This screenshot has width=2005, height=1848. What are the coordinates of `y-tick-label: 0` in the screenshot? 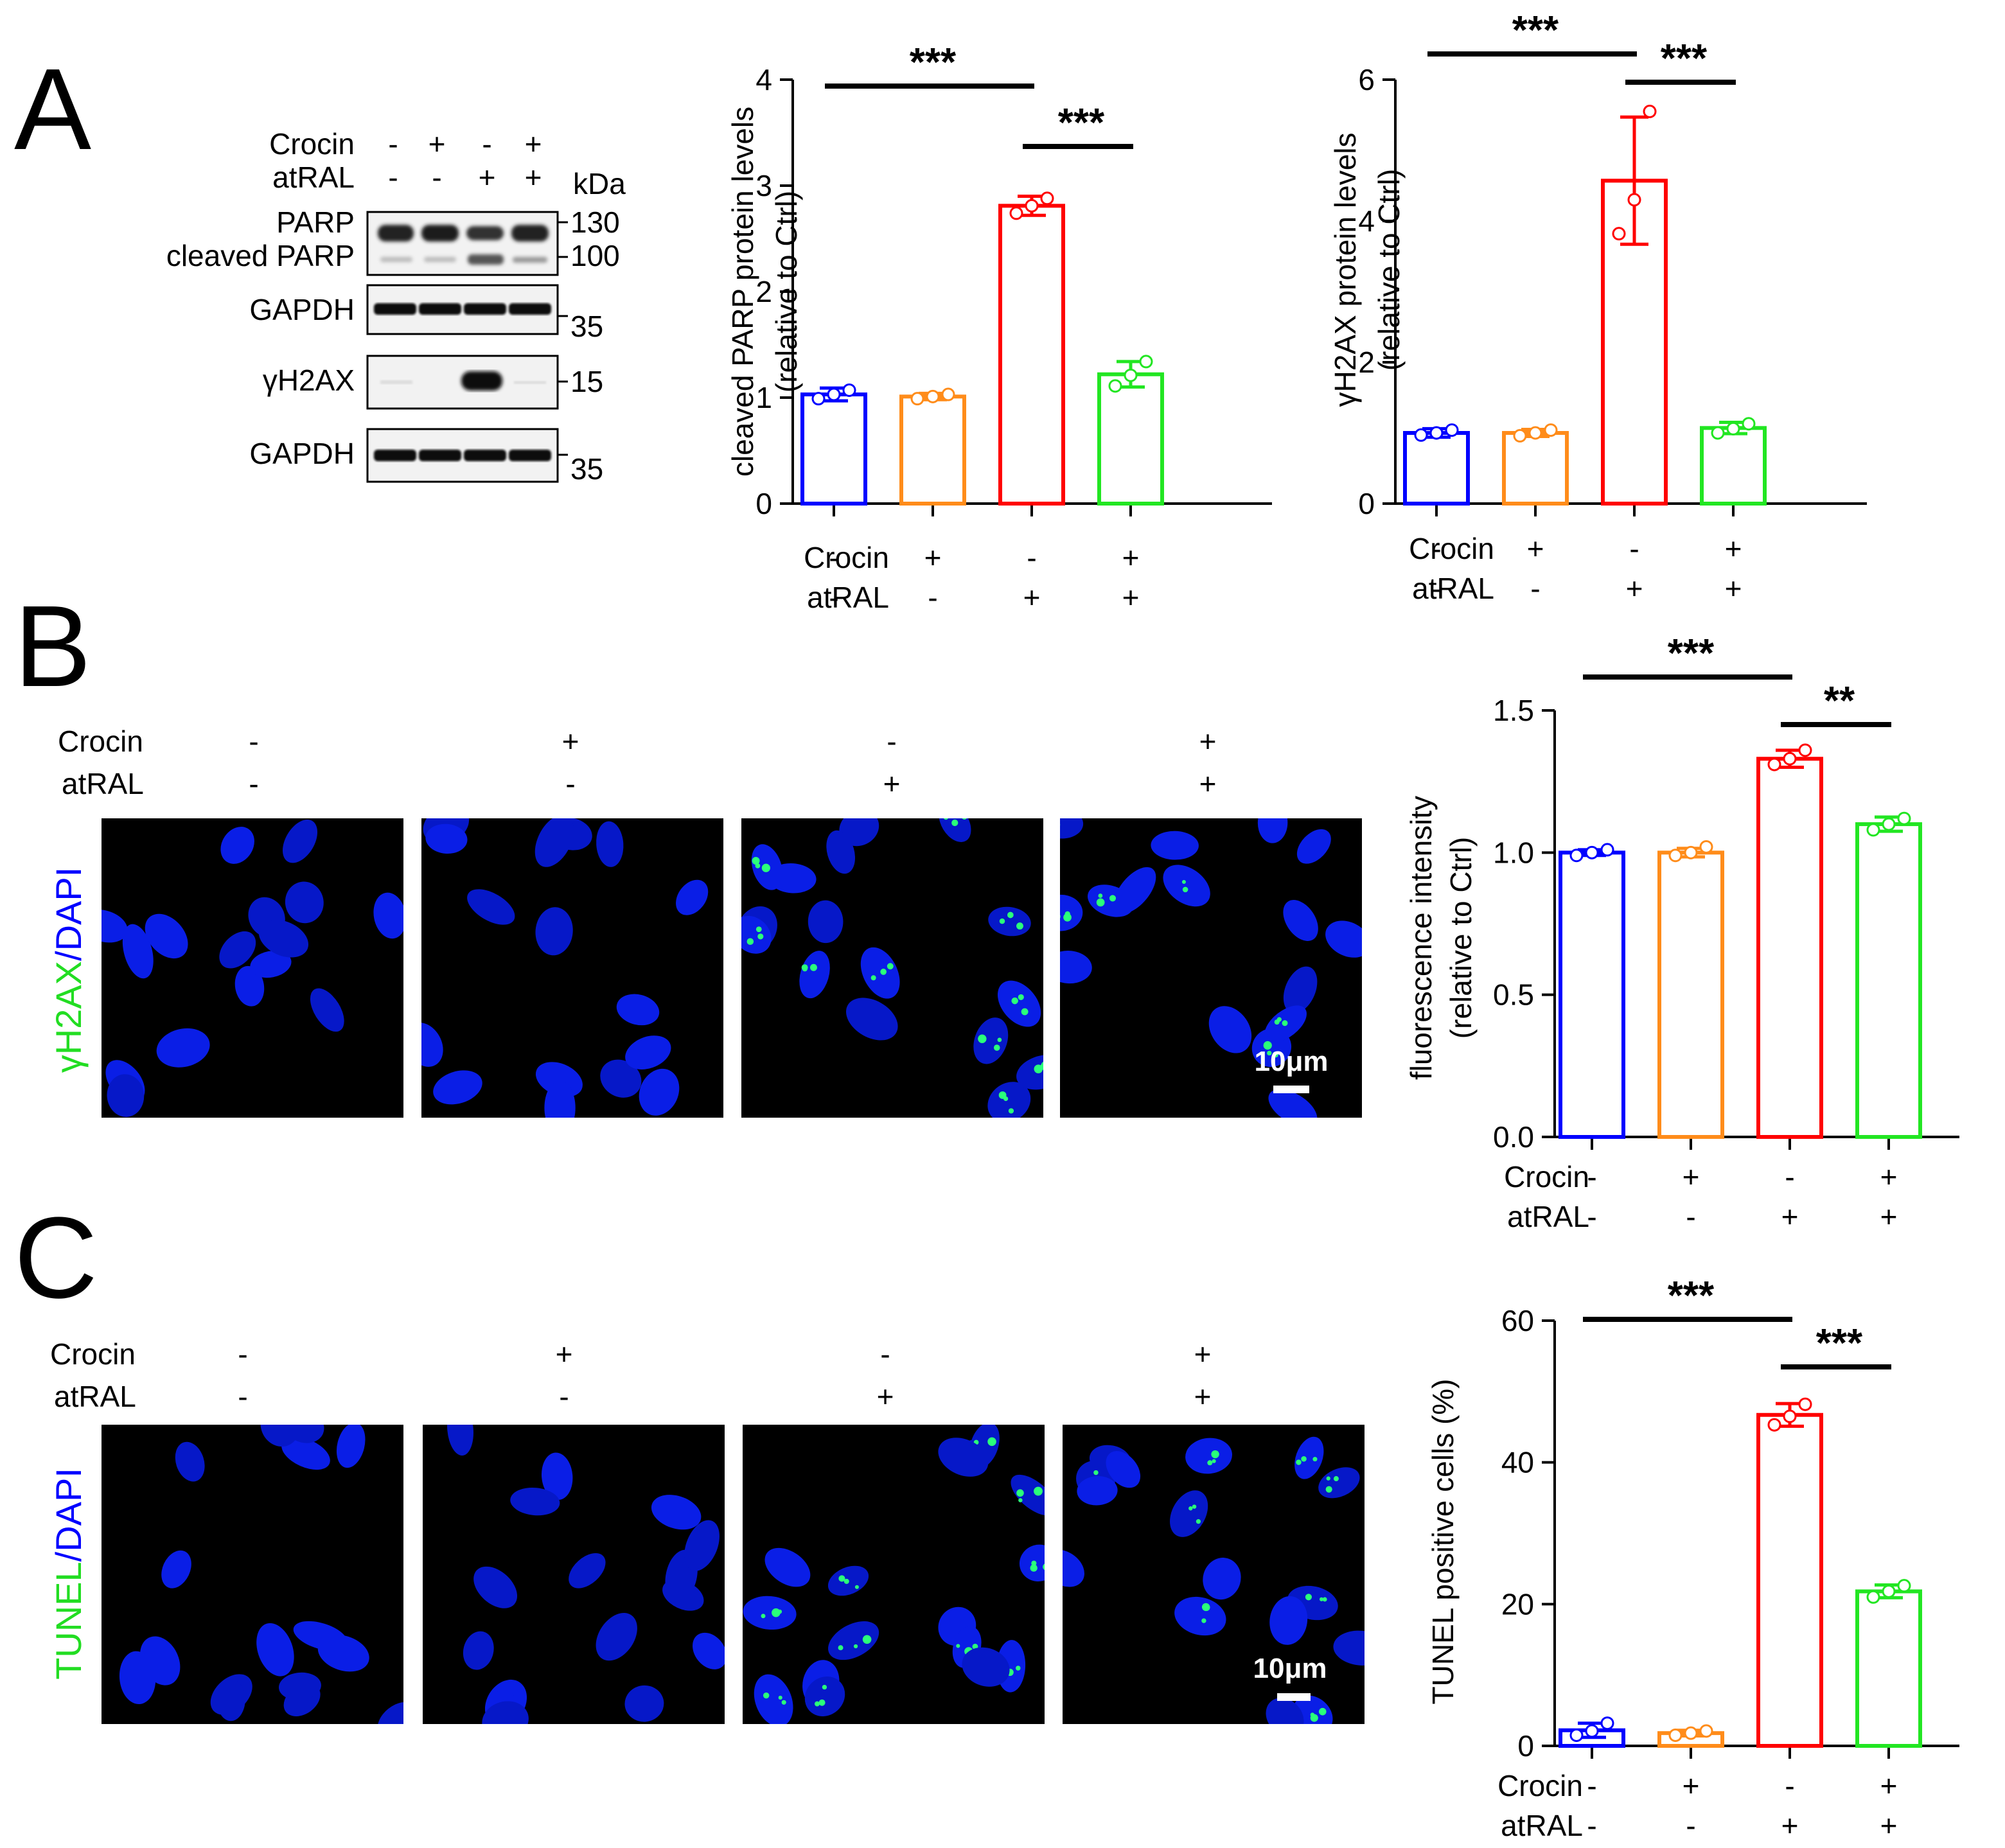 It's located at (763, 504).